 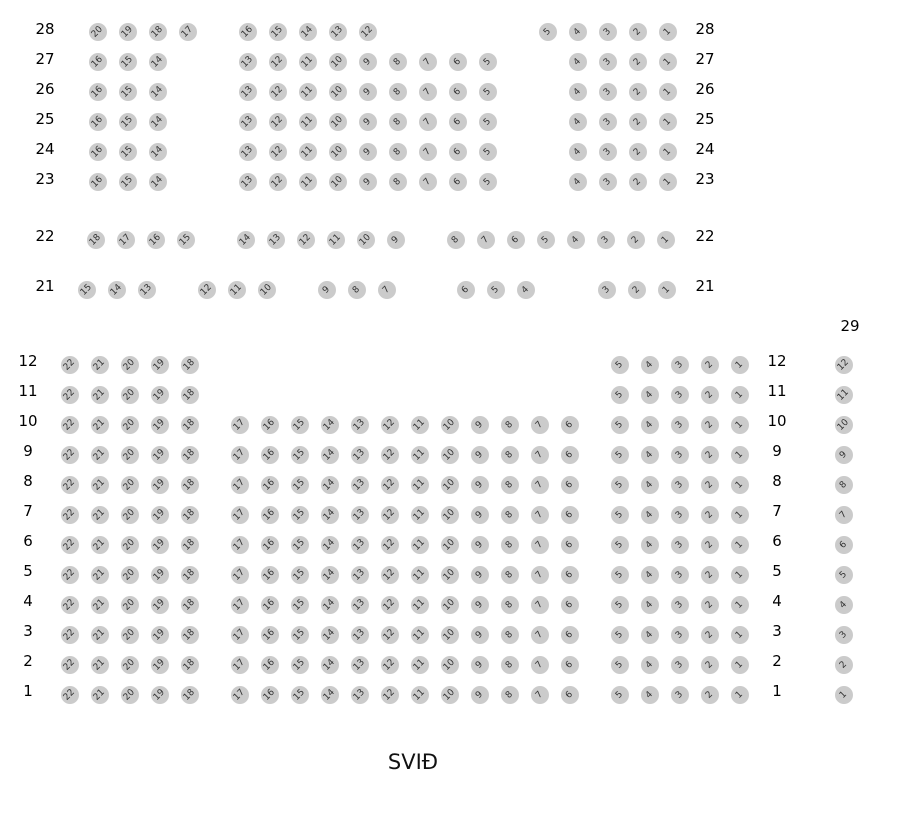 I want to click on seat-3-8: 8, so click(x=510, y=635).